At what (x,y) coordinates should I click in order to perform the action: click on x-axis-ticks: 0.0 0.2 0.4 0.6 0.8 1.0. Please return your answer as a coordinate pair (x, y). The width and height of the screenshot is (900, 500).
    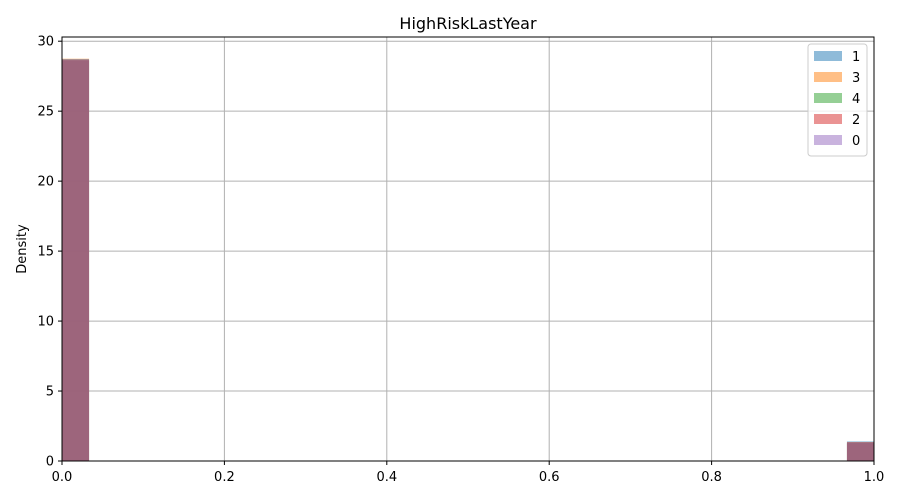
    Looking at the image, I should click on (468, 473).